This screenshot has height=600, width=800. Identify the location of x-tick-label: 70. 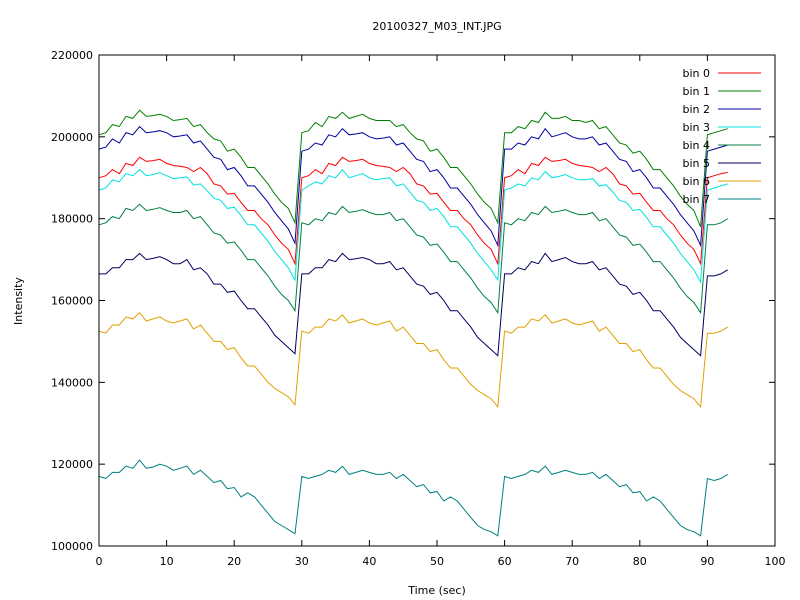
(572, 561).